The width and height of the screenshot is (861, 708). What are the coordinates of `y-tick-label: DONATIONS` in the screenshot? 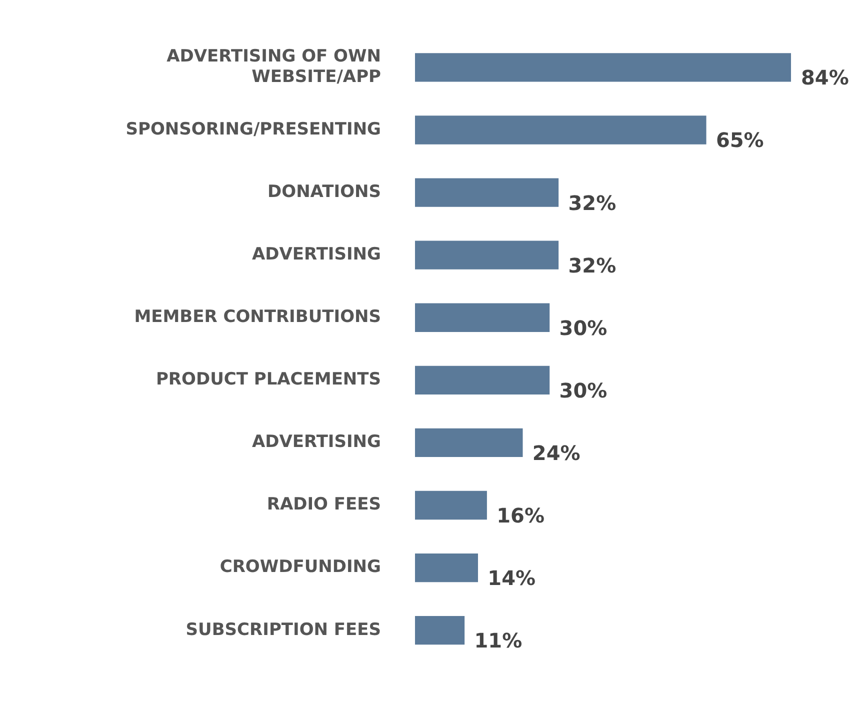 It's located at (324, 192).